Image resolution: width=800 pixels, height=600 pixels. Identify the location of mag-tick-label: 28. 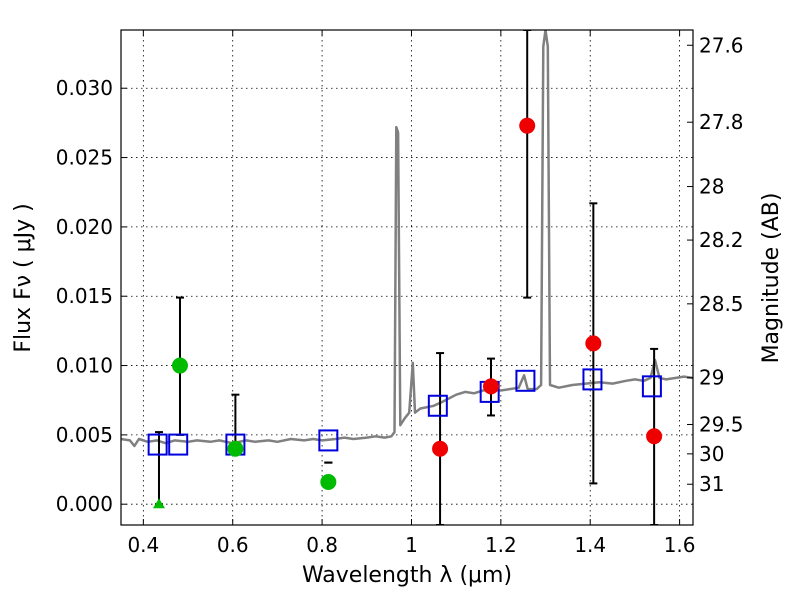
(711, 187).